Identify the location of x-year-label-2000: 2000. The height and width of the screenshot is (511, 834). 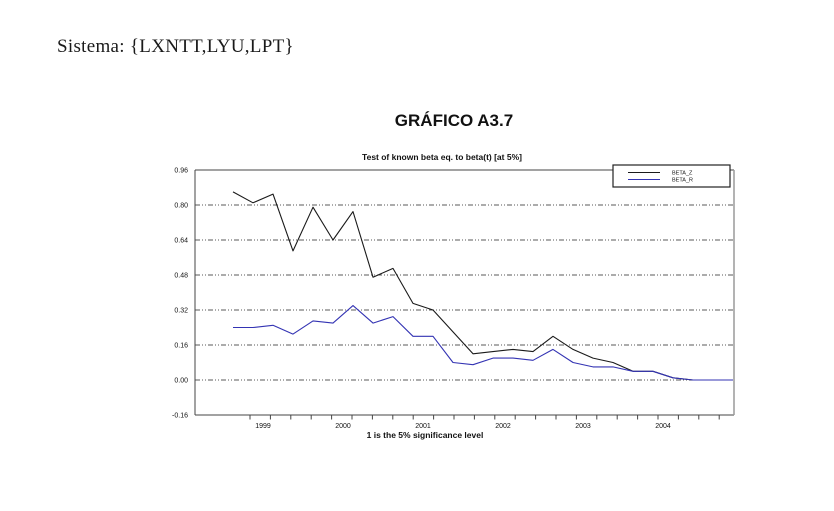
(343, 426).